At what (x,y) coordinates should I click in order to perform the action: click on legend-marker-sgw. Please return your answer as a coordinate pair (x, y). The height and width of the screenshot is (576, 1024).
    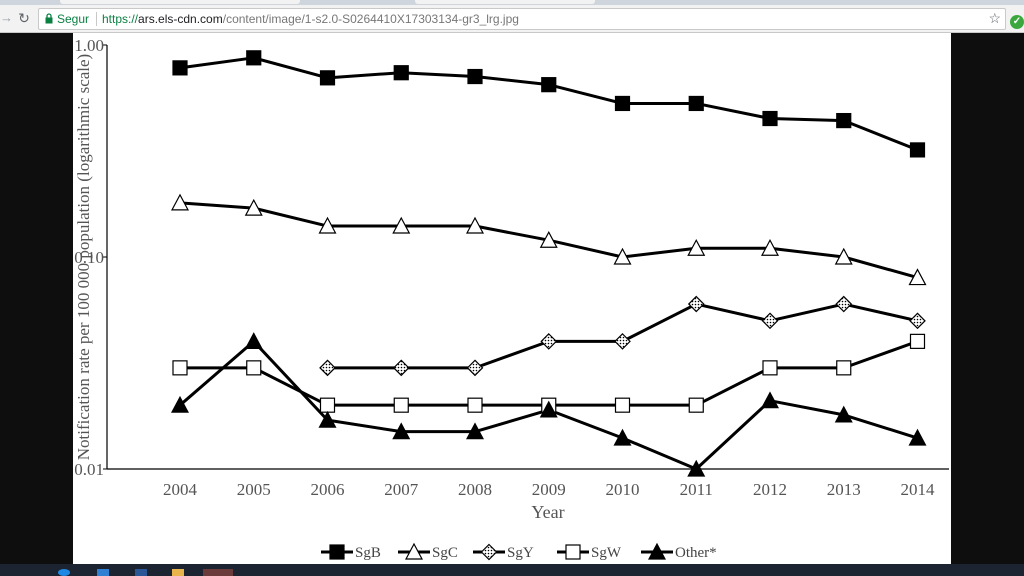
    Looking at the image, I should click on (573, 552).